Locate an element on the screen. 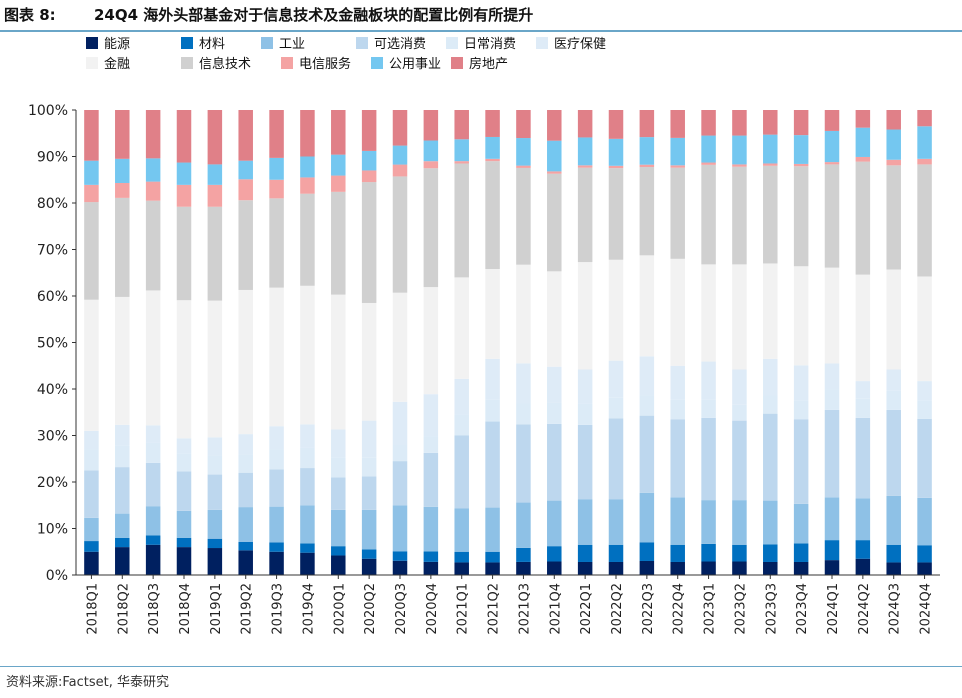 Image resolution: width=962 pixels, height=698 pixels. legend-item: 工业 is located at coordinates (283, 45).